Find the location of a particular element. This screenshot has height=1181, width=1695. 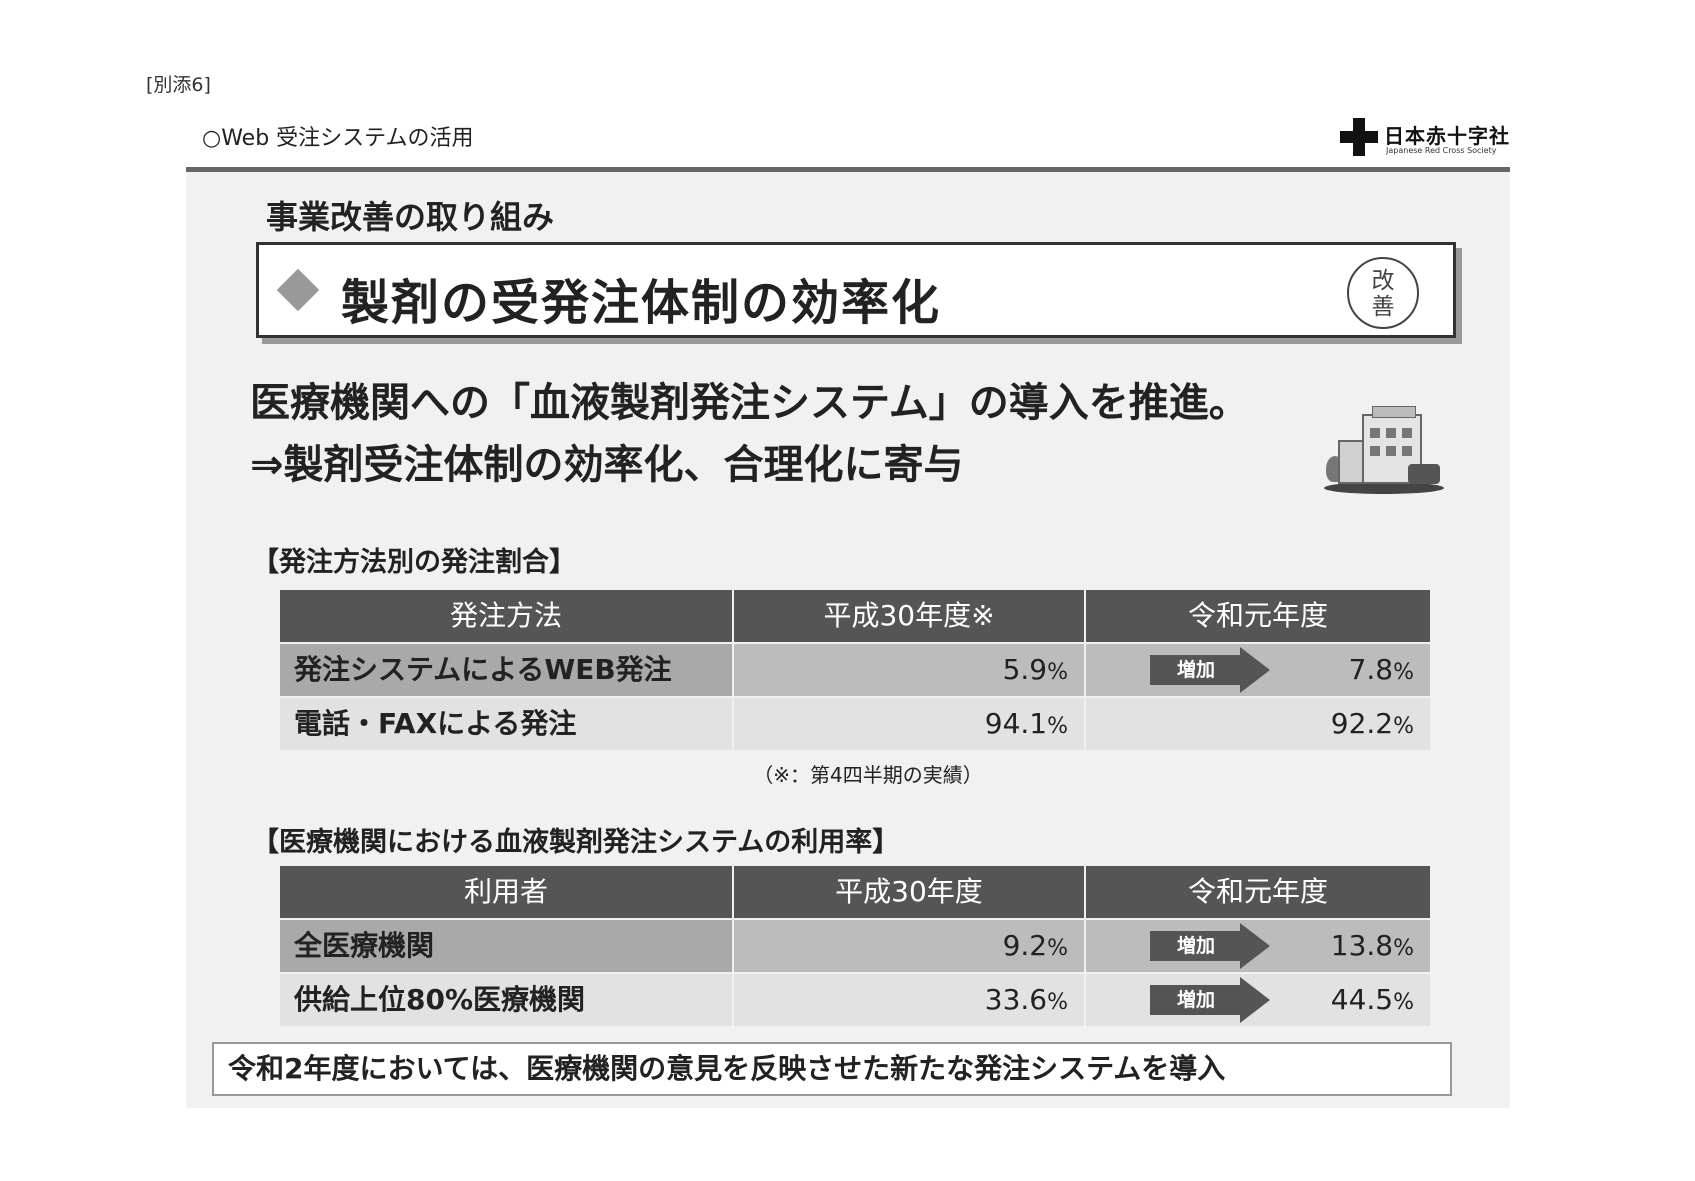

table-row: 全医療機関 9.2% 増加 13.8% is located at coordinates (855, 946).